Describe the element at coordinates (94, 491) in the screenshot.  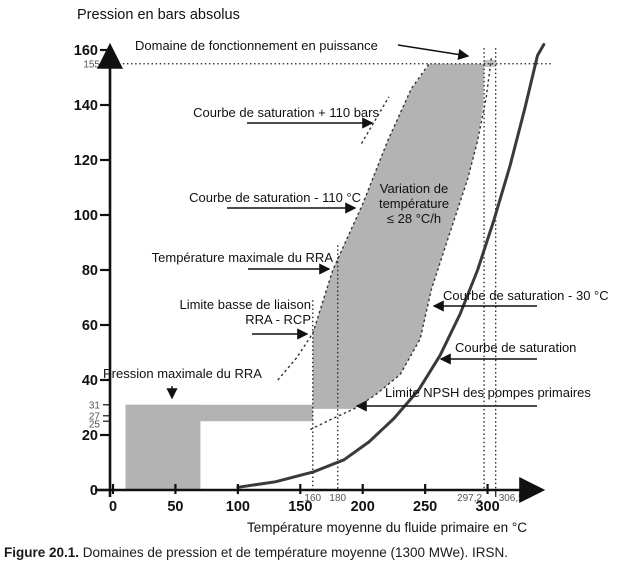
I see `y-tick-label-0: 0` at that location.